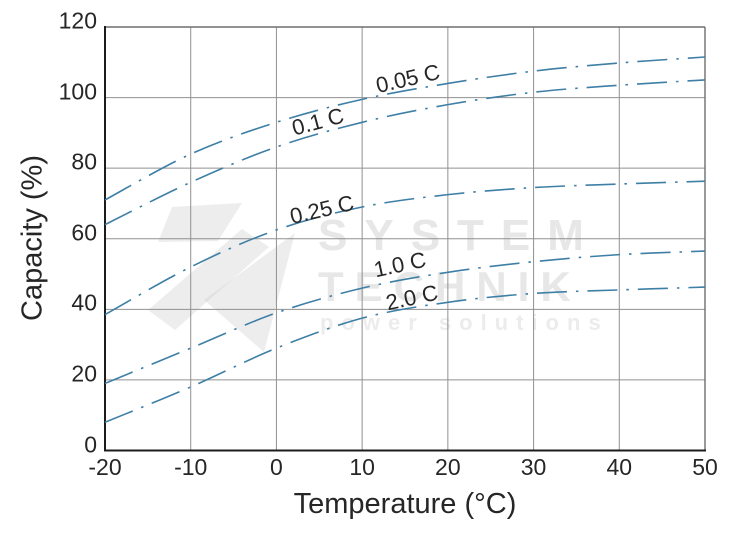 This screenshot has width=746, height=535. Describe the element at coordinates (84, 232) in the screenshot. I see `y-tick-label: 60` at that location.